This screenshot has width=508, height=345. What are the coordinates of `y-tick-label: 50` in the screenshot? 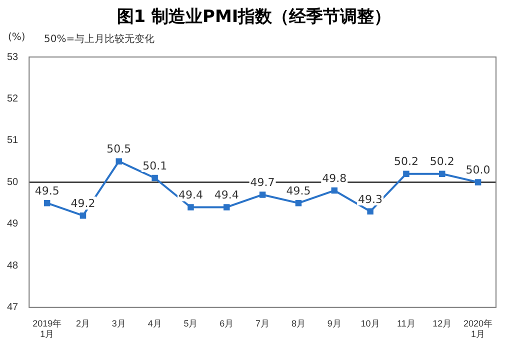 It's located at (13, 182).